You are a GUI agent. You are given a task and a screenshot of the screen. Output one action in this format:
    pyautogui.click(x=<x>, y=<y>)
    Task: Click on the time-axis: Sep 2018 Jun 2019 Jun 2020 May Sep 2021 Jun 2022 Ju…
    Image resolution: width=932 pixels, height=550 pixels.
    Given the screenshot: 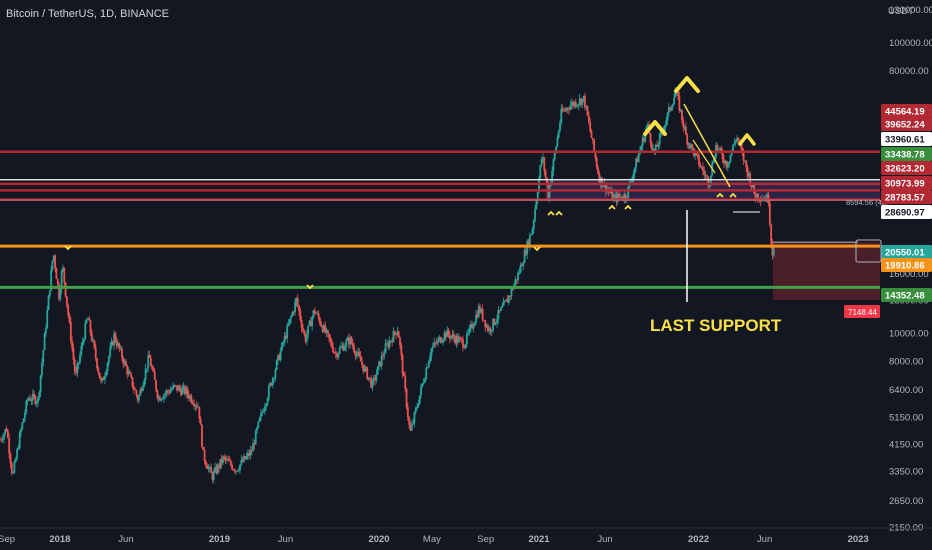 What is the action you would take?
    pyautogui.click(x=466, y=536)
    